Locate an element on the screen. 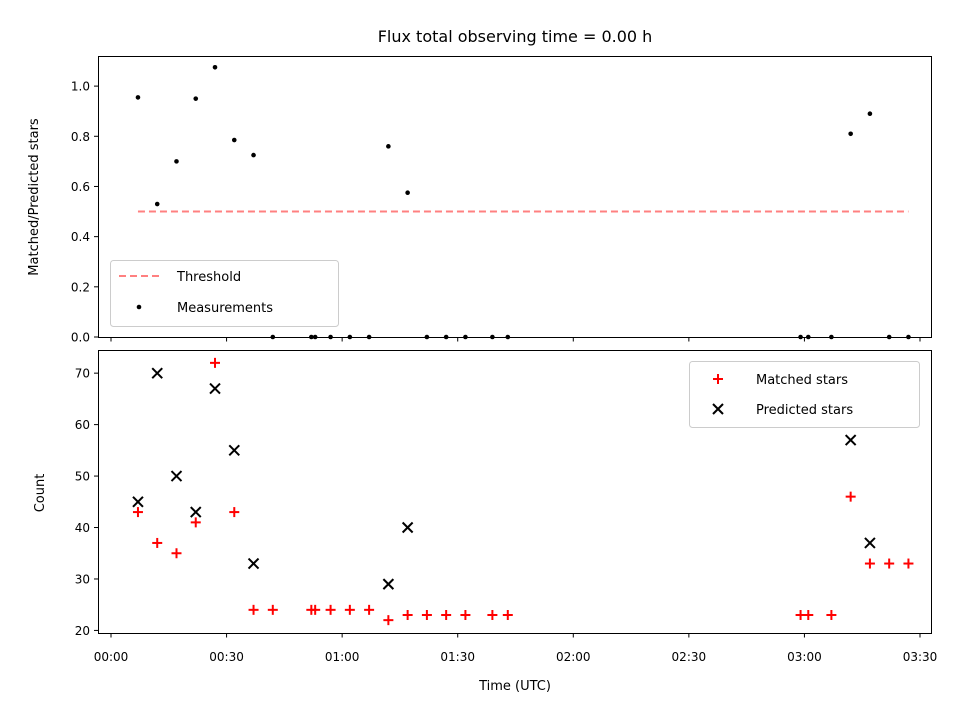 Image resolution: width=960 pixels, height=720 pixels. legend-matched-label: Matched stars is located at coordinates (802, 380).